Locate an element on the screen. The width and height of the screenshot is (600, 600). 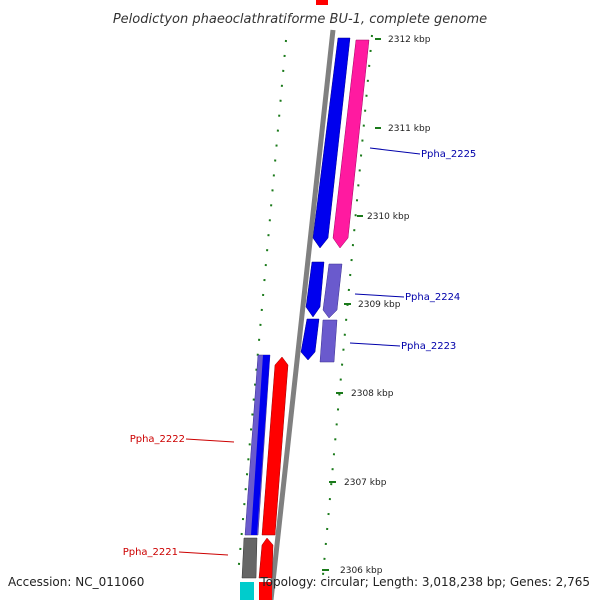
tick-2308: 2308 kbp is located at coordinates (365, 394).